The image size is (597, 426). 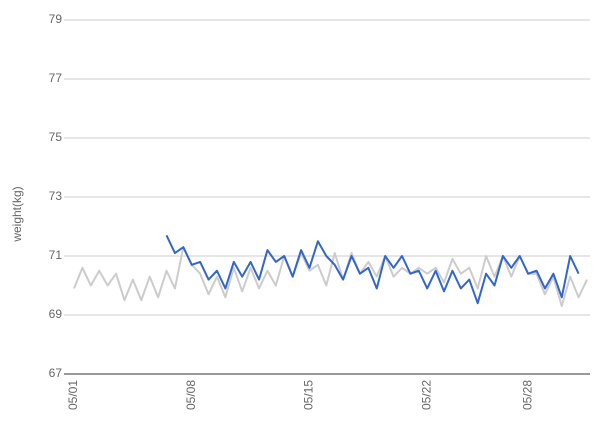 What do you see at coordinates (309, 395) in the screenshot?
I see `x-tick-label: 05/15` at bounding box center [309, 395].